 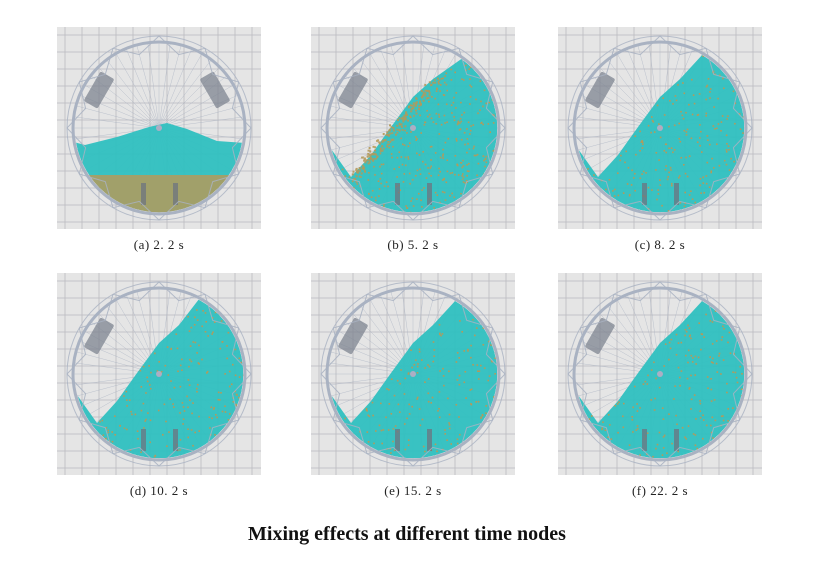 I want to click on simulation-frame-a, so click(x=159, y=128).